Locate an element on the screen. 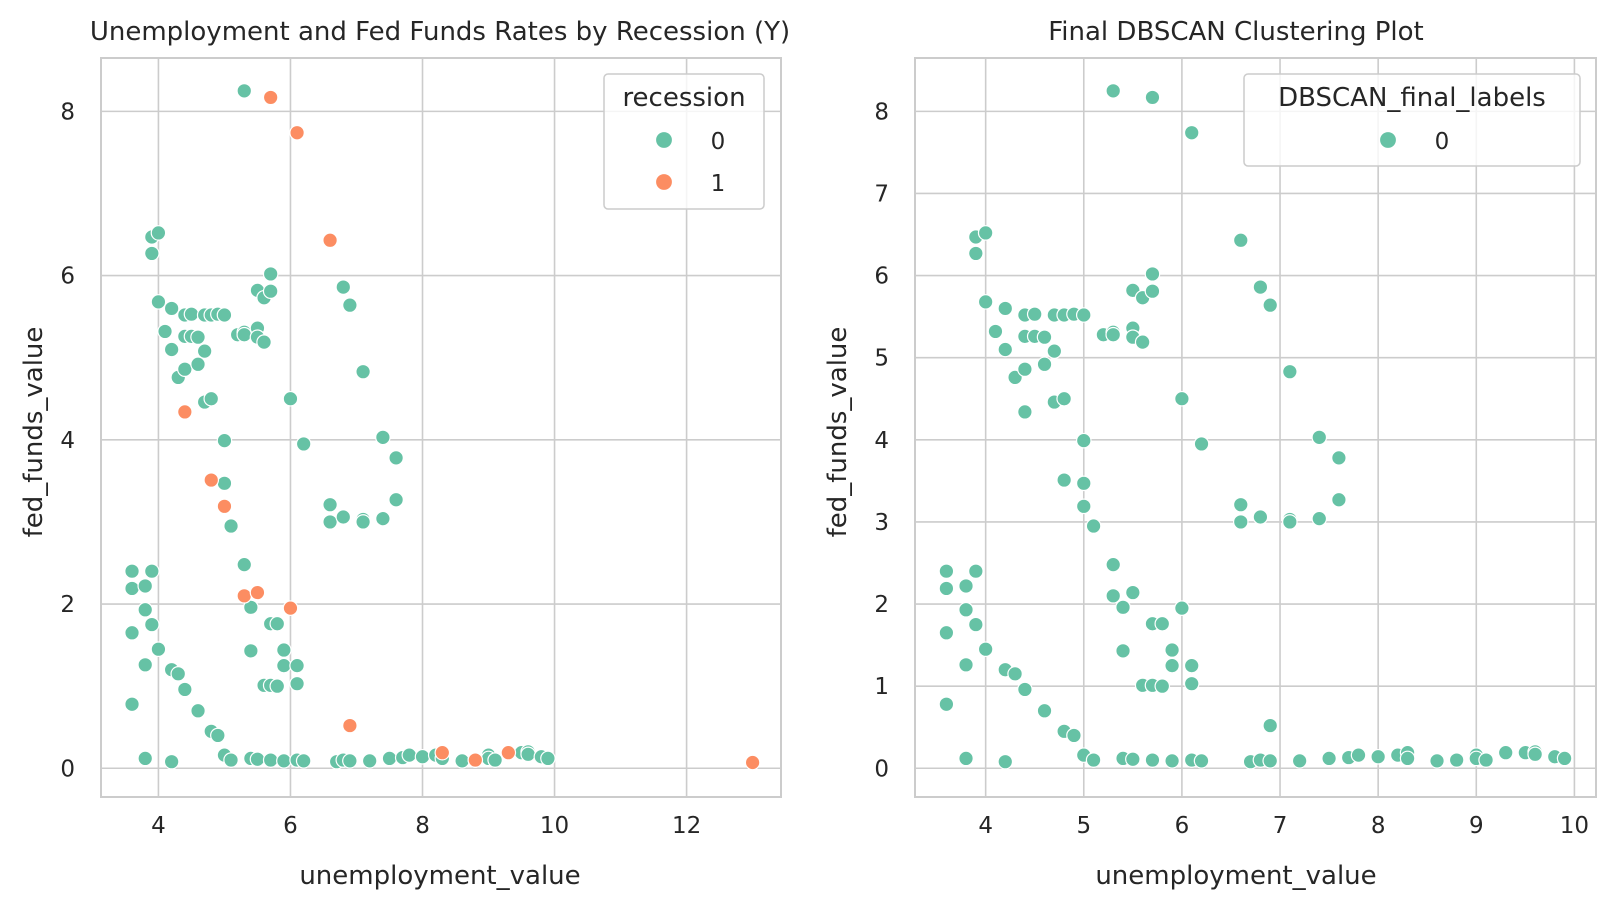  chart-title: Final DBSCAN Clustering Plot is located at coordinates (1236, 32).